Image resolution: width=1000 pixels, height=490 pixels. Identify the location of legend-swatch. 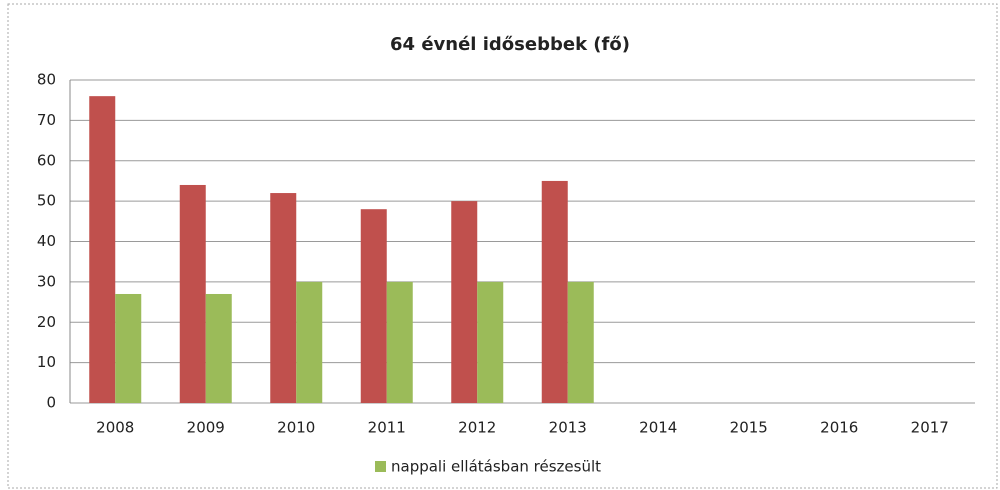
(380, 466).